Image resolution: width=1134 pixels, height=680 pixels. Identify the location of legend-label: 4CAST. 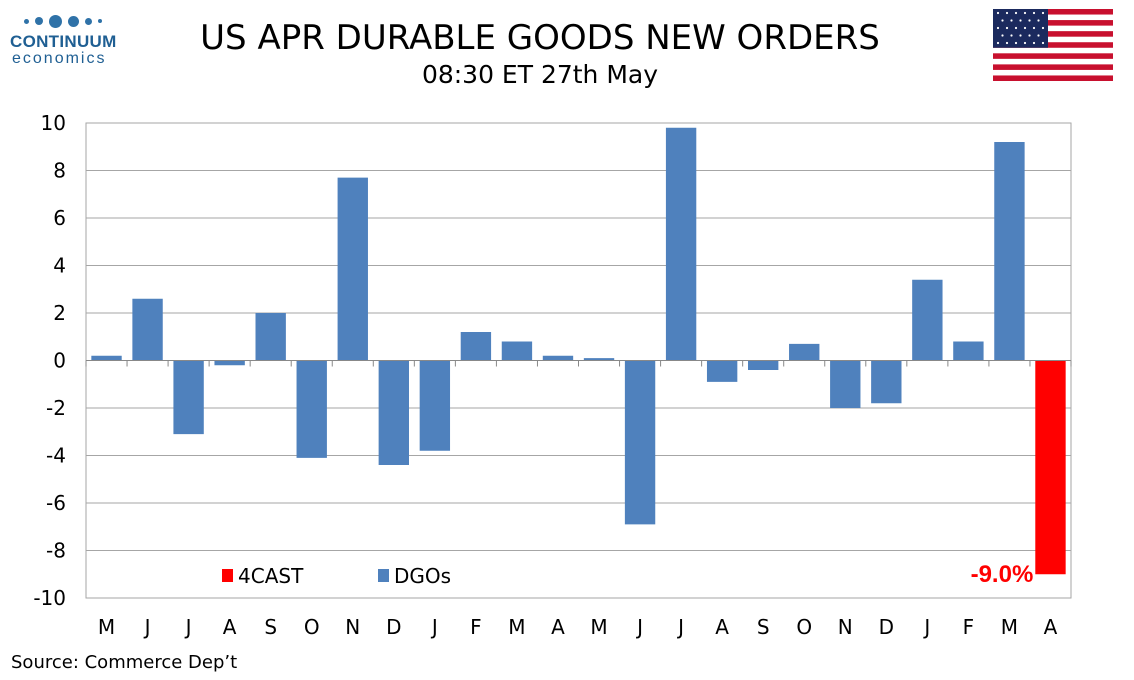
(271, 576).